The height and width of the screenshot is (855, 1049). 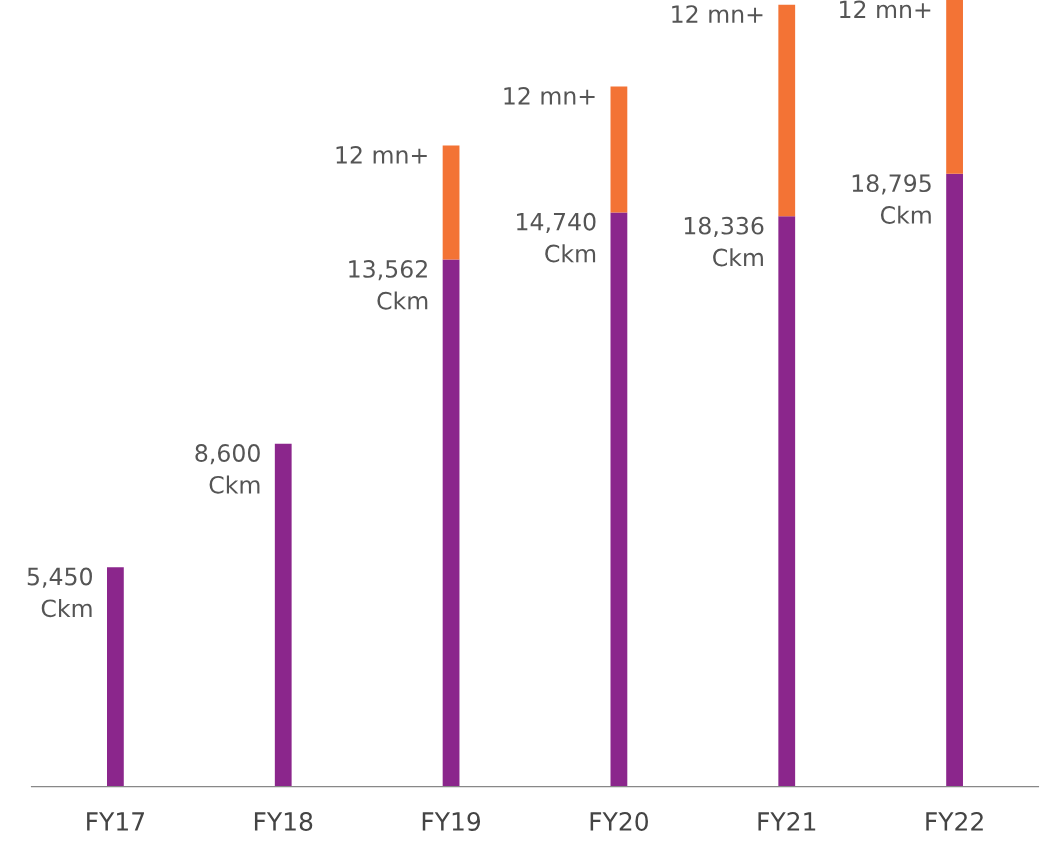 What do you see at coordinates (388, 284) in the screenshot?
I see `annotation: 13,562 Ckm` at bounding box center [388, 284].